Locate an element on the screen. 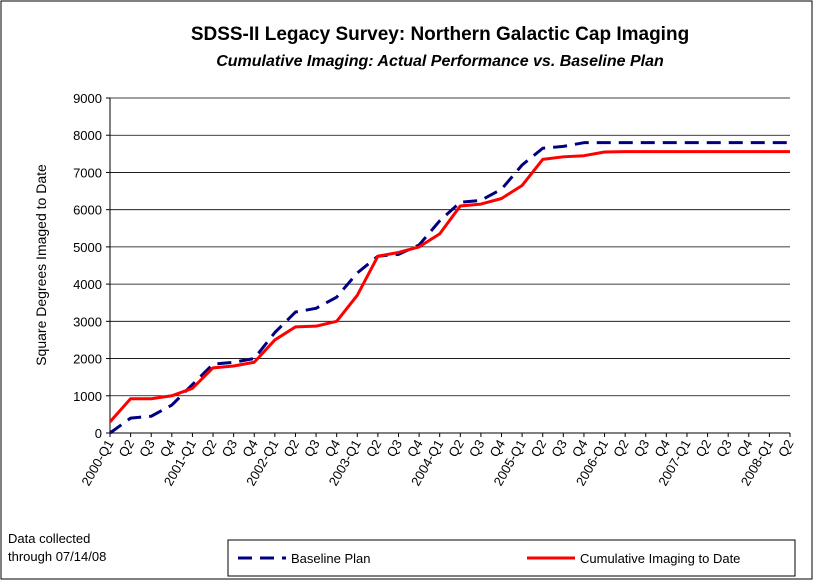 This screenshot has width=814, height=581. y-tick-label: 0 is located at coordinates (98, 433).